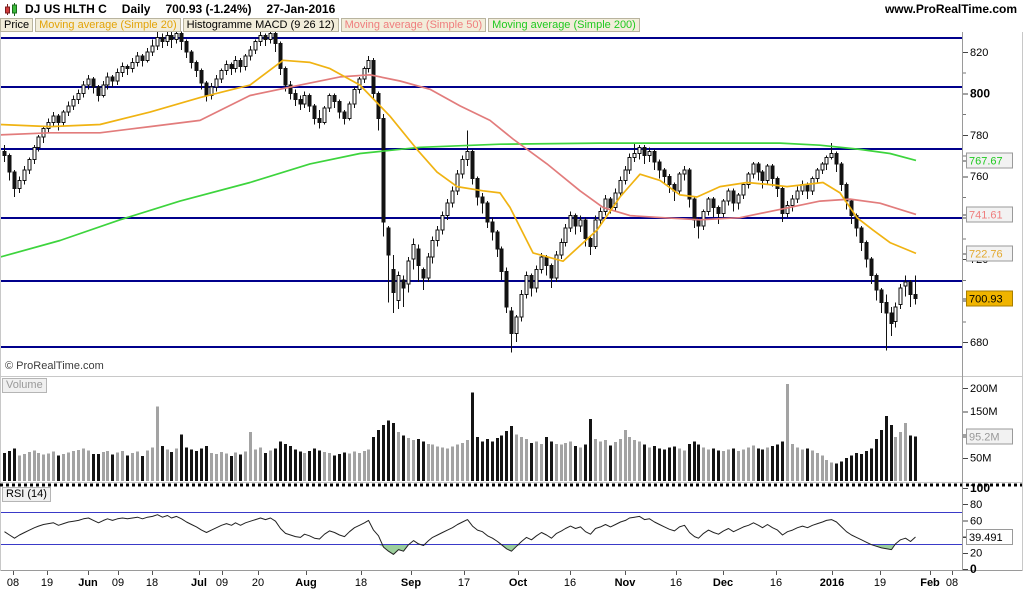 This screenshot has width=1024, height=600. Describe the element at coordinates (460, 549) in the screenshot. I see `rsi-oversold-fill` at that location.